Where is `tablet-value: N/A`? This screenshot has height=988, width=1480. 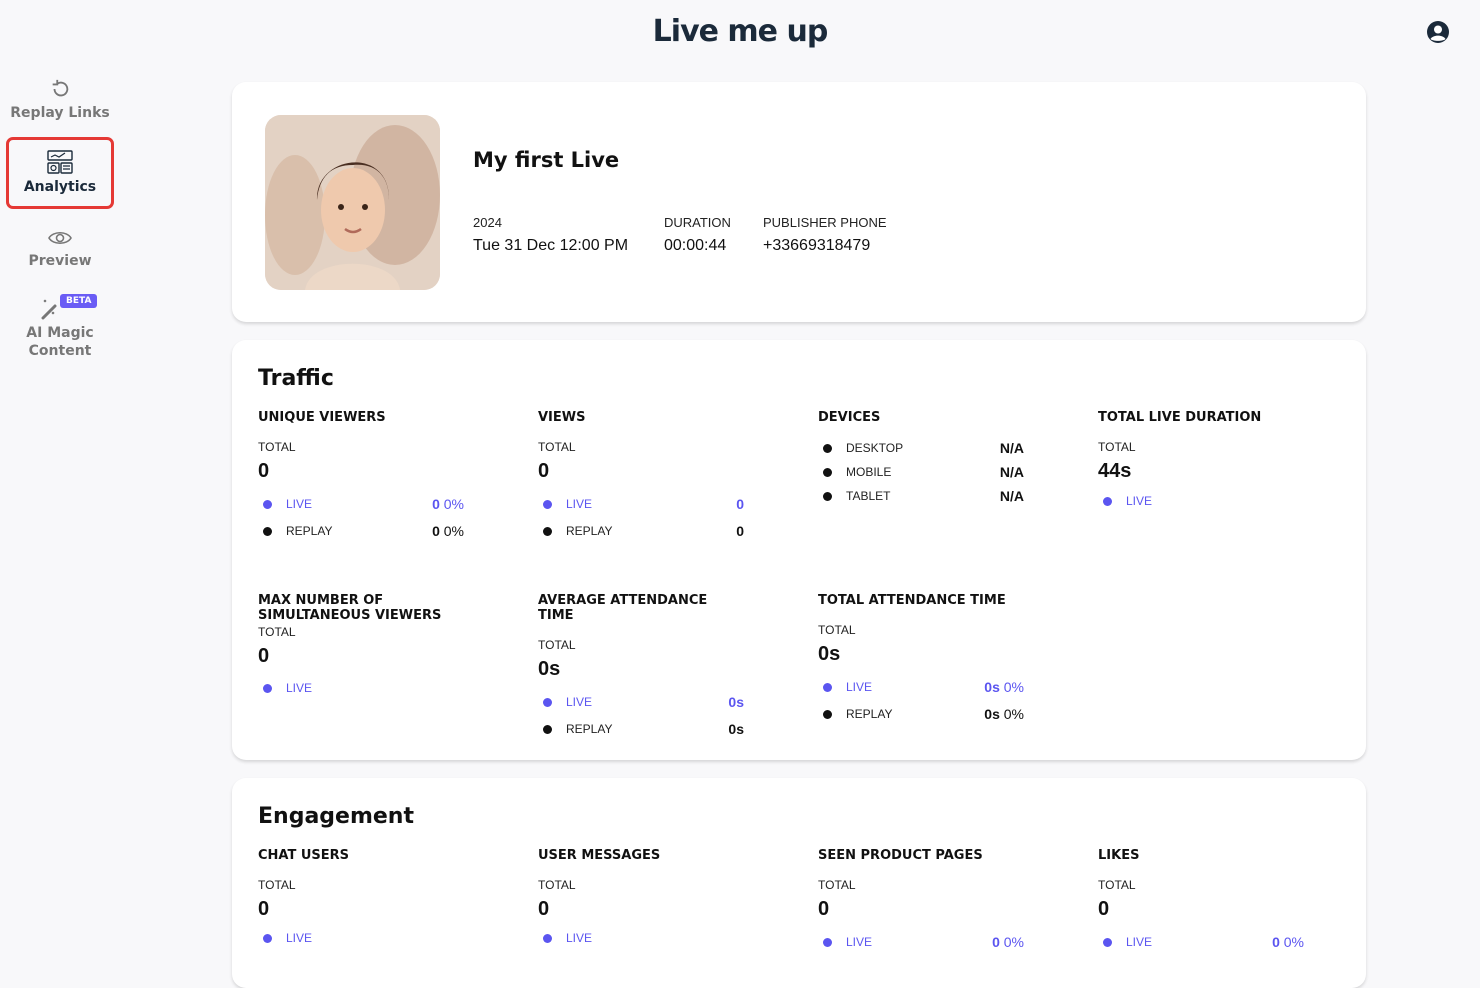
tablet-value: N/A is located at coordinates (1011, 496).